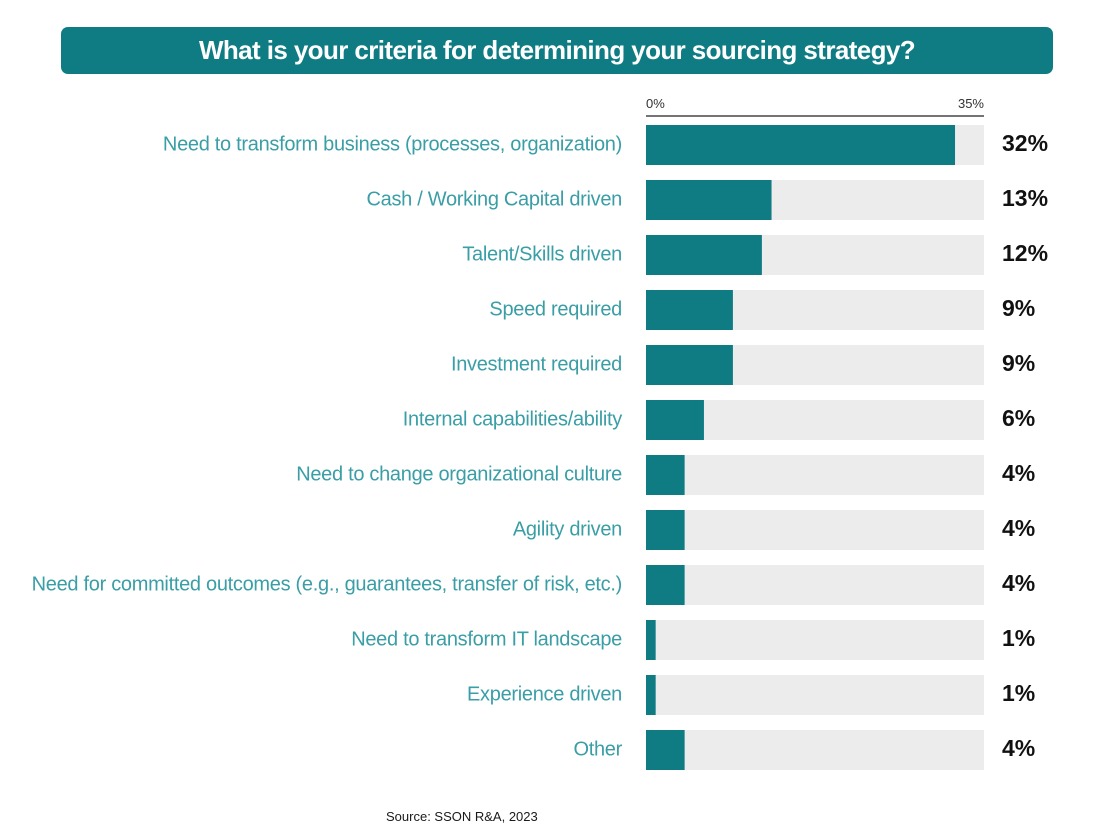 Image resolution: width=1103 pixels, height=838 pixels. I want to click on category-label: Investment required, so click(536, 364).